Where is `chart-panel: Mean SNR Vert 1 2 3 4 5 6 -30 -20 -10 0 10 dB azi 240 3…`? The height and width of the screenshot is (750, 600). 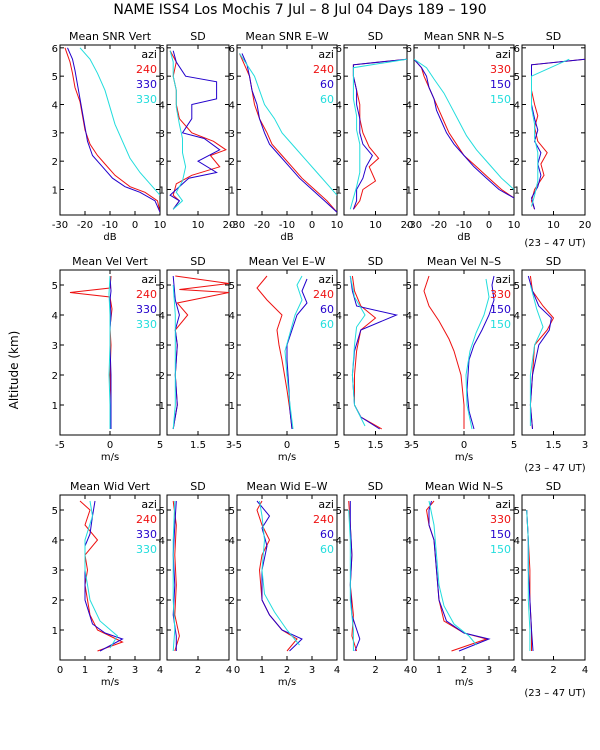 chart-panel: Mean SNR Vert 1 2 3 4 5 6 -30 -20 -10 0 10 dB azi 240 3… is located at coordinates (109, 136).